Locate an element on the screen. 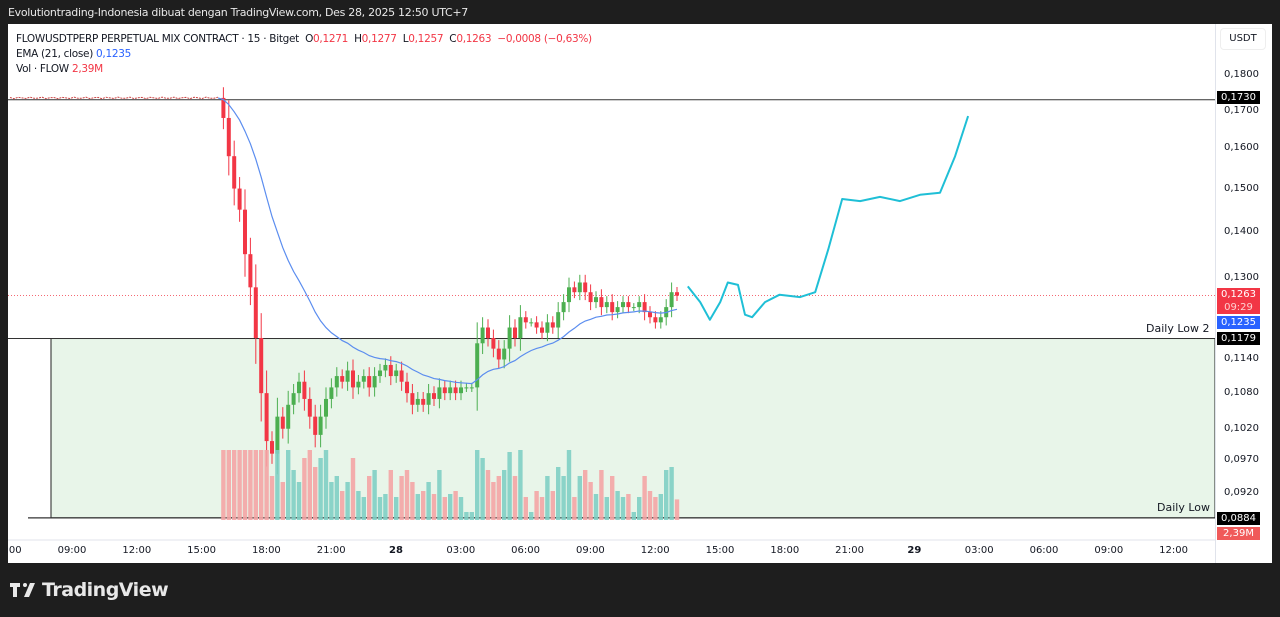 The image size is (1280, 617). currency-button: USDT is located at coordinates (1243, 39).